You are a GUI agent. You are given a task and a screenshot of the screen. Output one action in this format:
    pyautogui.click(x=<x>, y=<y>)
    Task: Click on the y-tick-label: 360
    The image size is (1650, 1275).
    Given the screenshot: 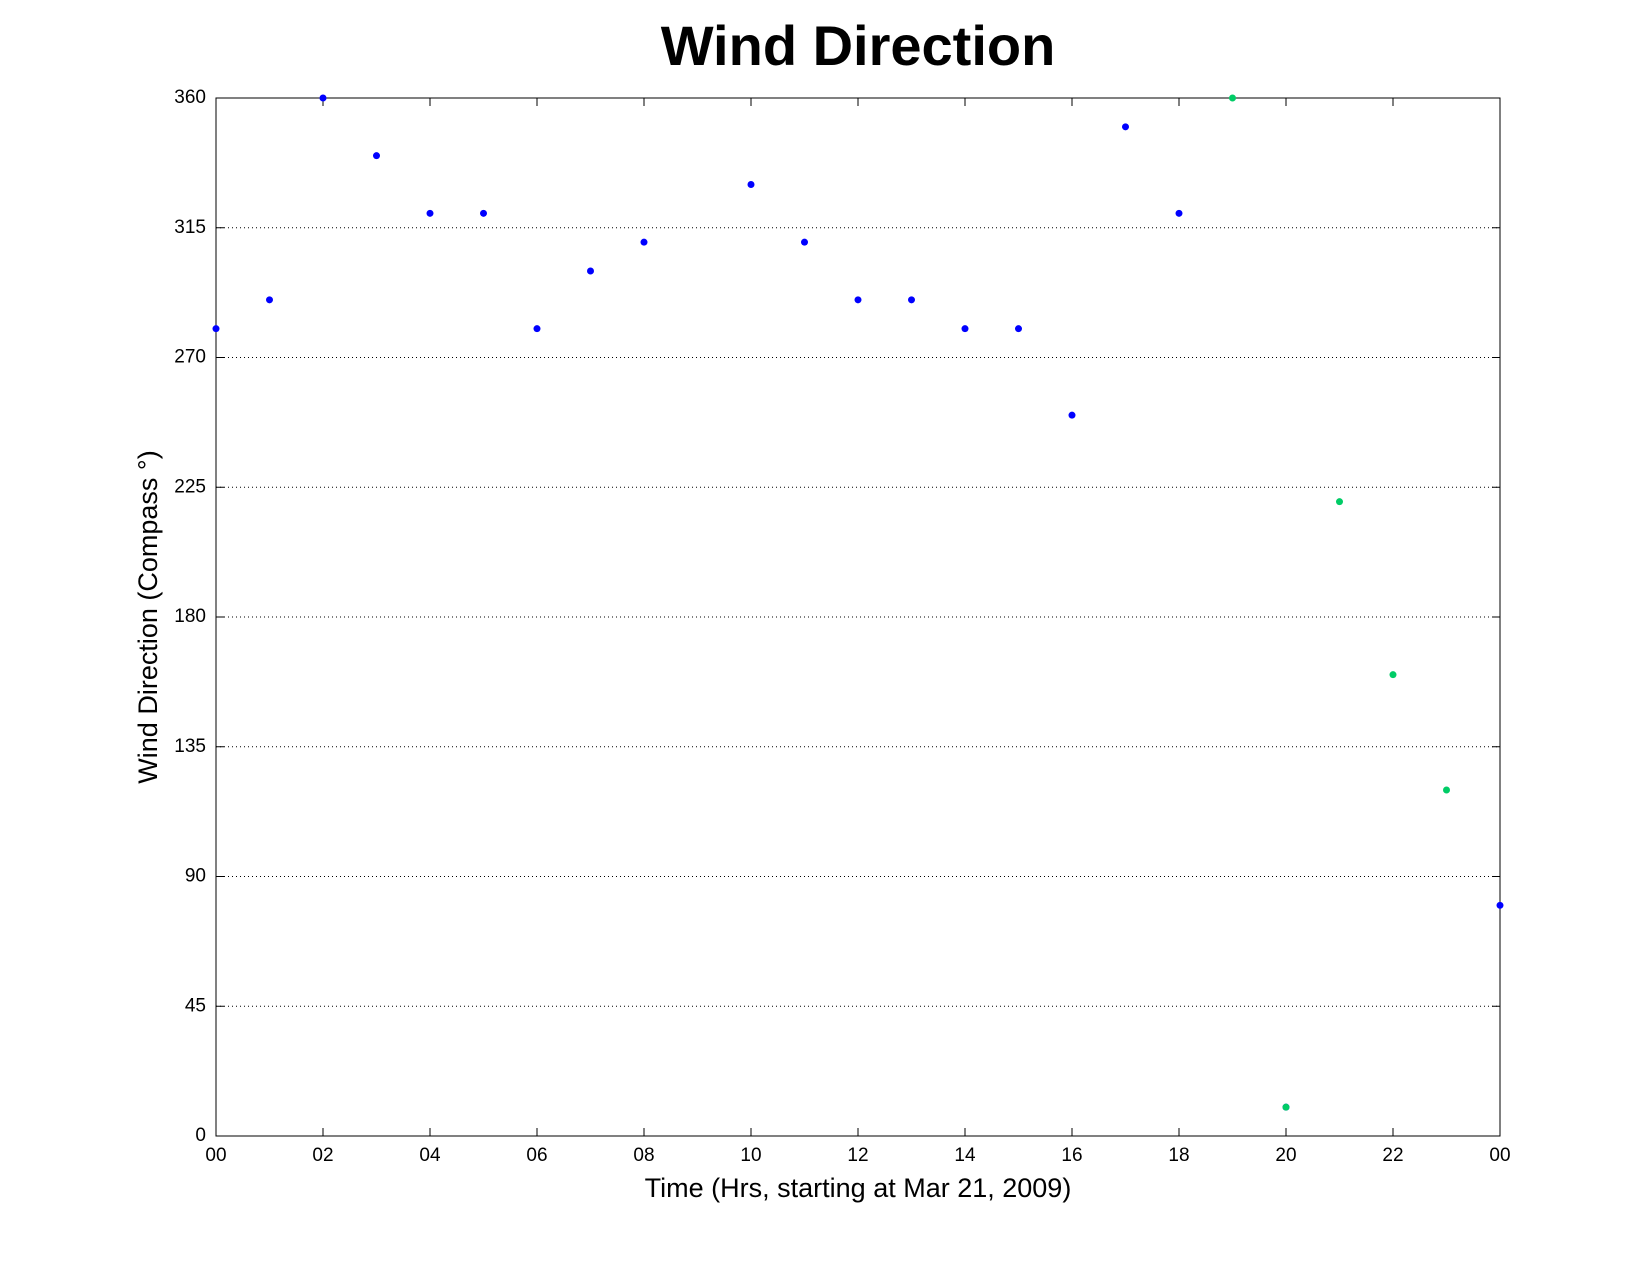 What is the action you would take?
    pyautogui.click(x=190, y=97)
    